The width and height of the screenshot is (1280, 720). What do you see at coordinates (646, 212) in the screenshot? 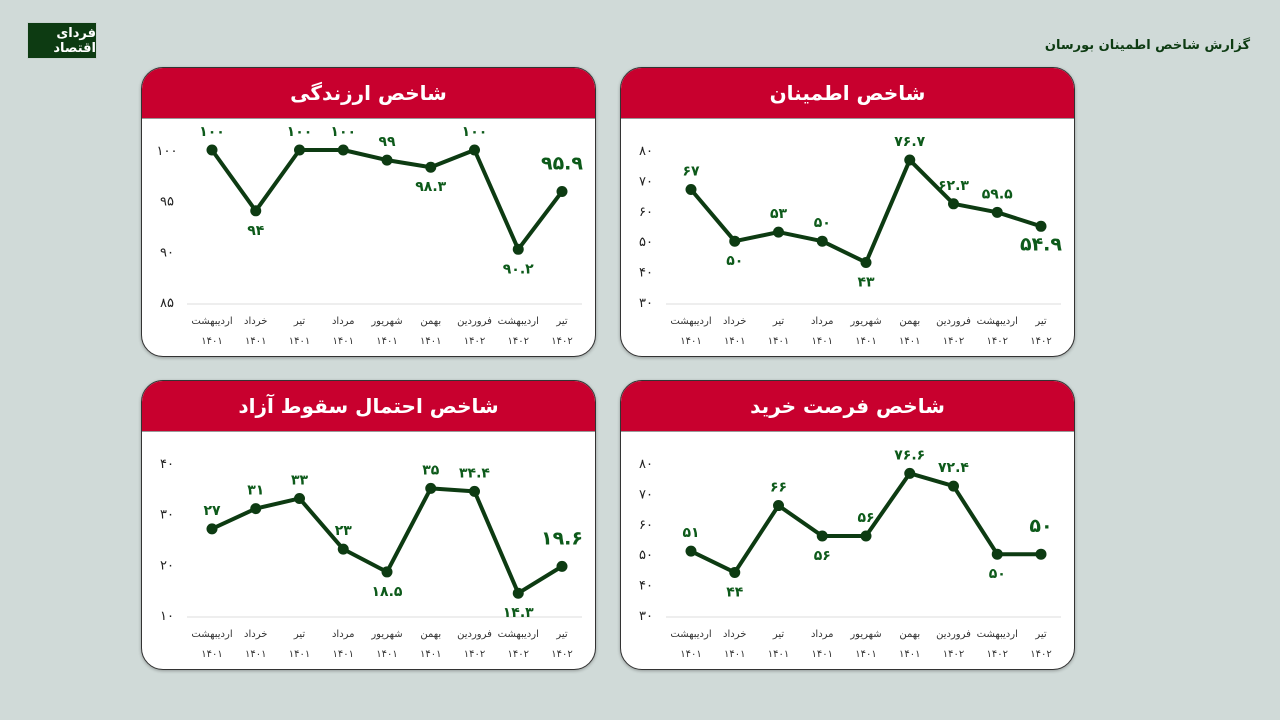
I see `y-tick-label: ۶۰` at bounding box center [646, 212].